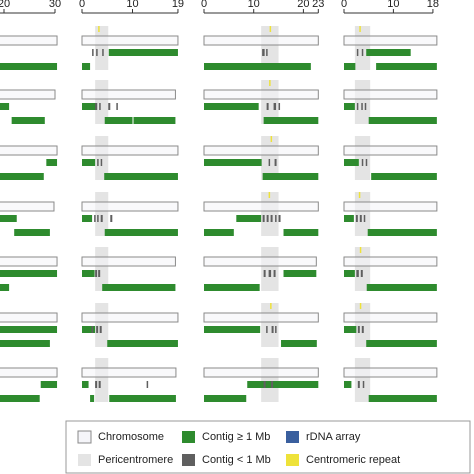 The height and width of the screenshot is (474, 474). Describe the element at coordinates (433, 5) in the screenshot. I see `x-tick-label: 18` at that location.